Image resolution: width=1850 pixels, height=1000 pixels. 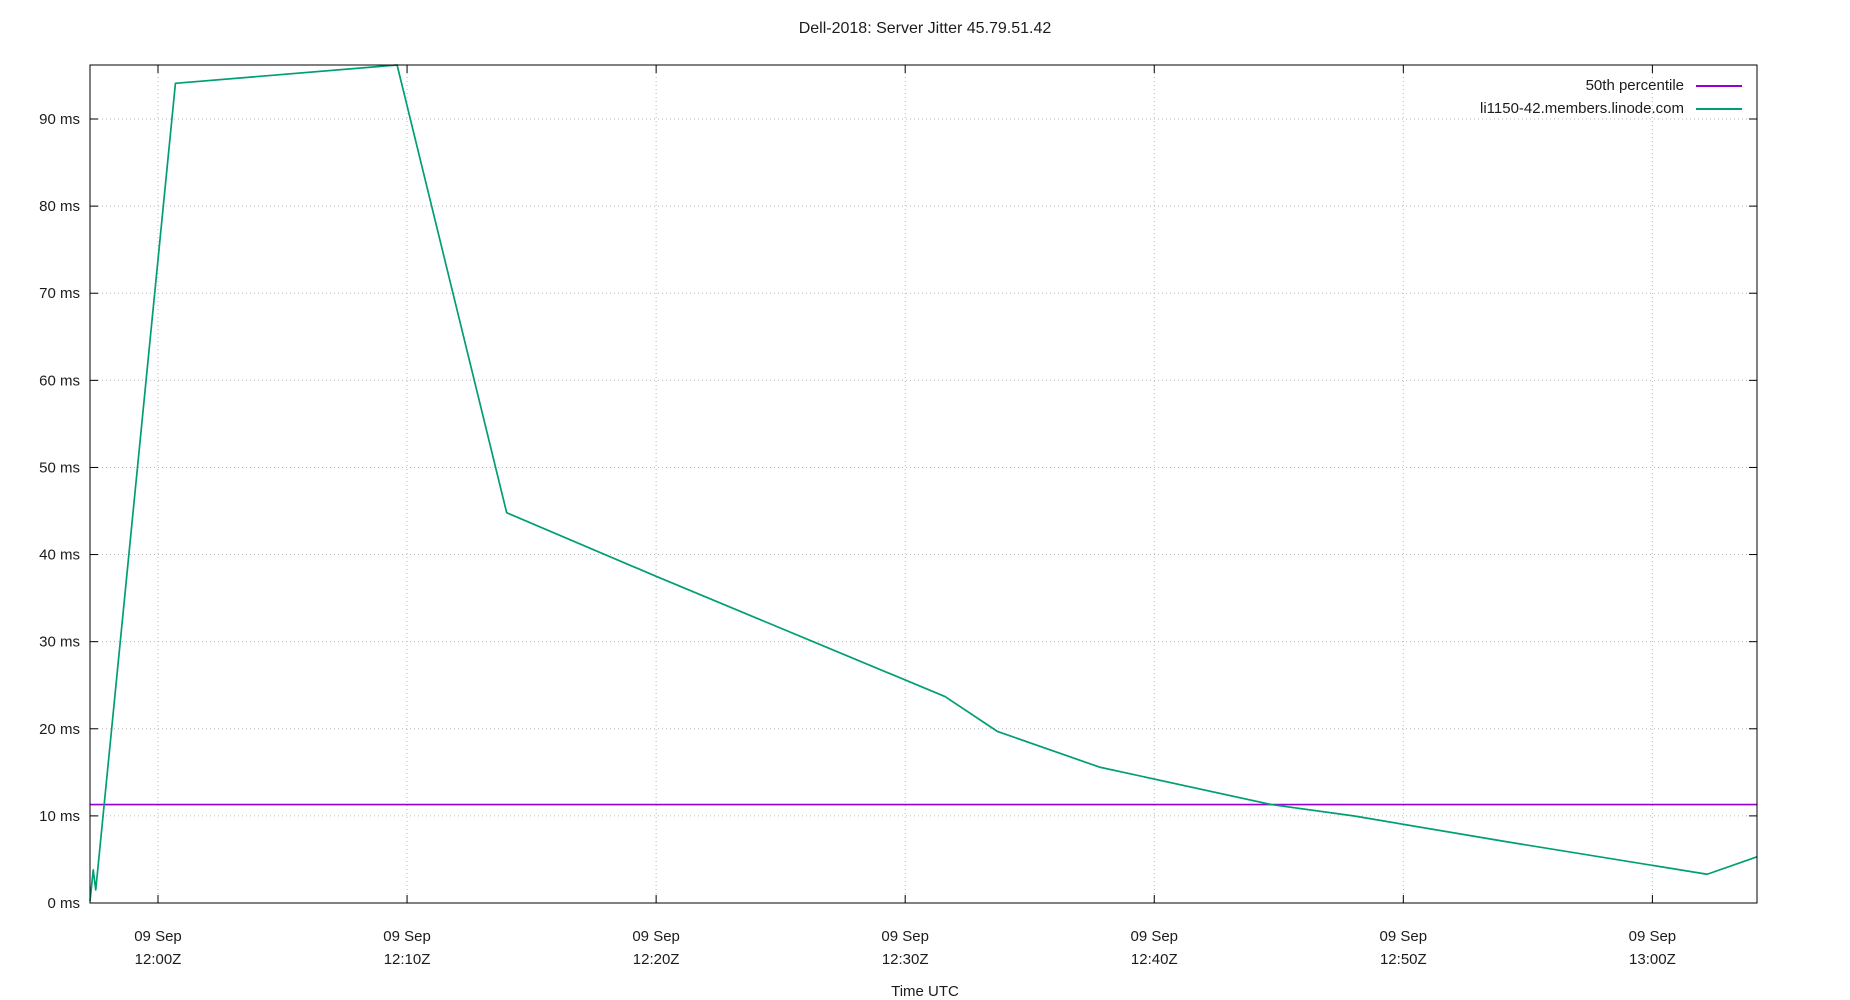 What do you see at coordinates (59, 293) in the screenshot?
I see `y-tick-label: 70 ms` at bounding box center [59, 293].